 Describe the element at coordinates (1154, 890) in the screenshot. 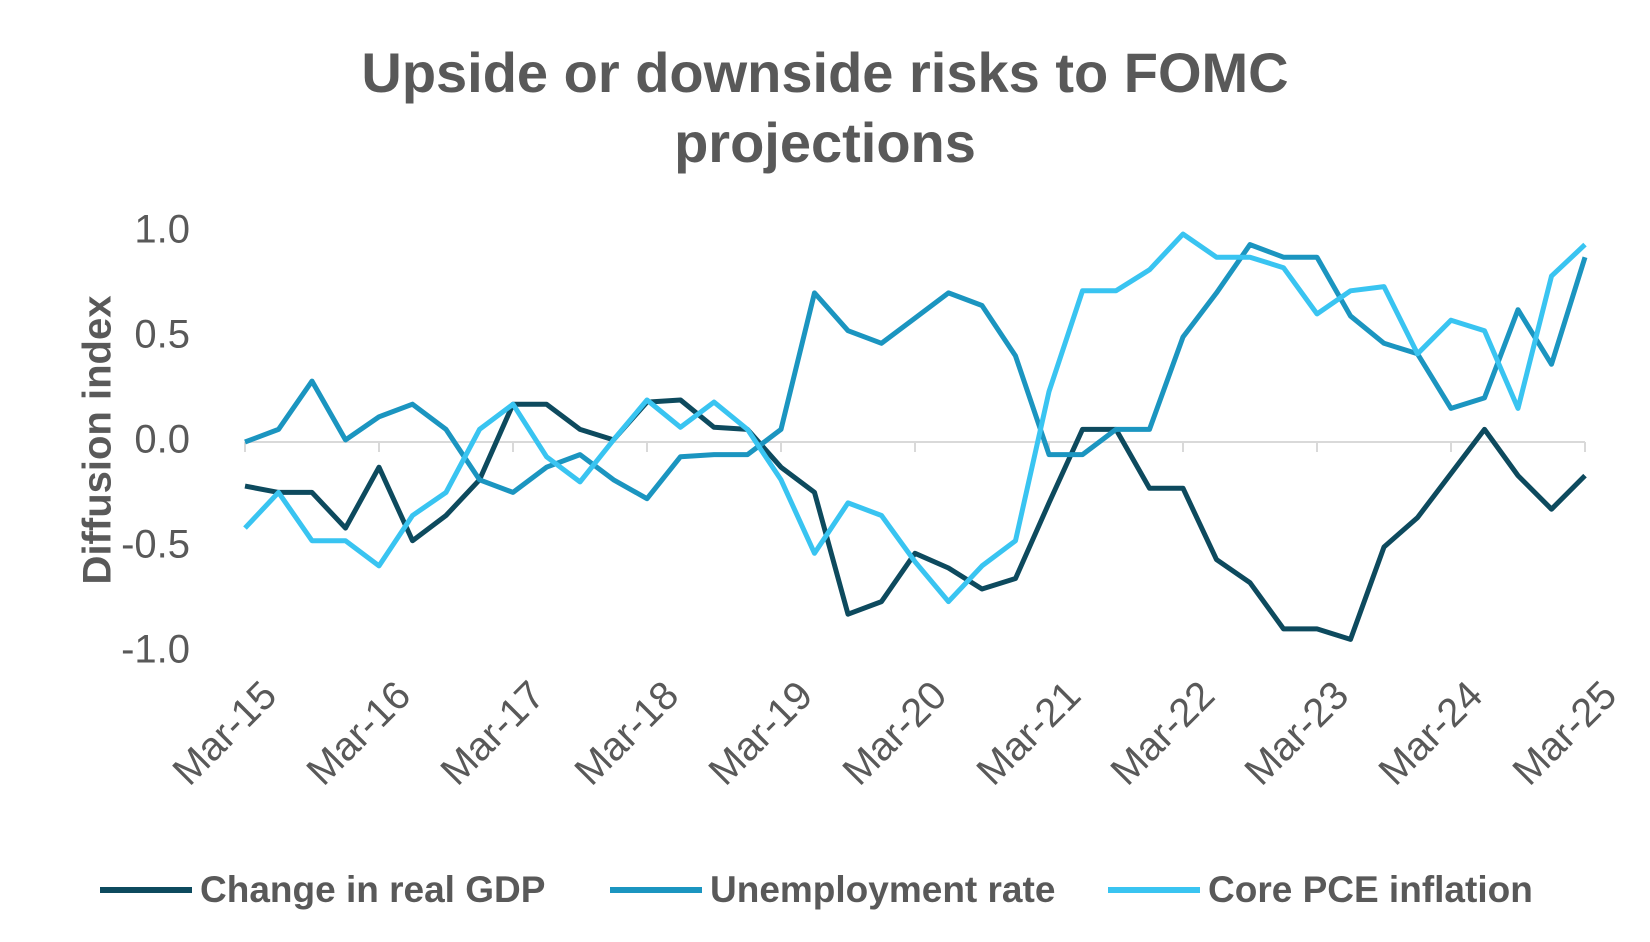

I see `legend-swatch-core-pce` at that location.